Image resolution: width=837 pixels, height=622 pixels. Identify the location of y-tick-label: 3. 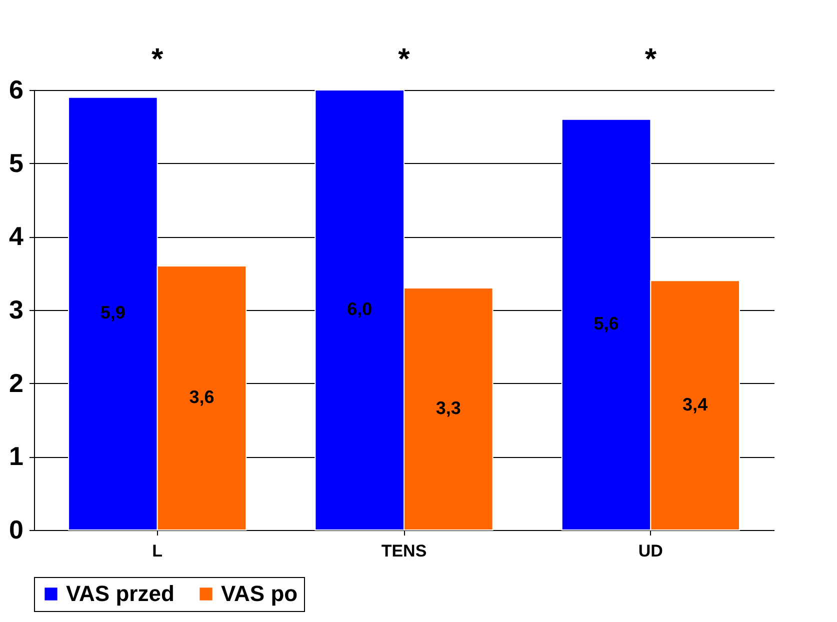
(16, 309).